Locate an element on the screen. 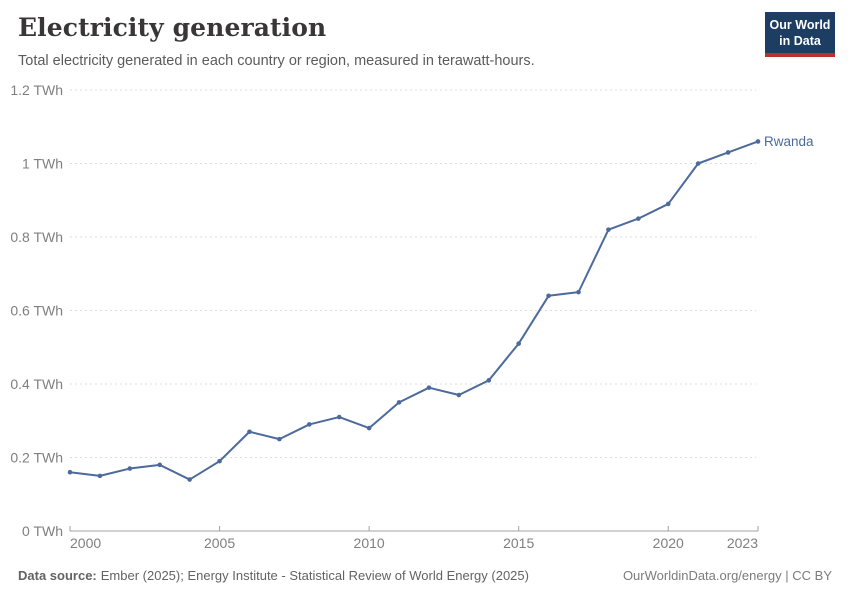 The width and height of the screenshot is (850, 600). y-tick-label: 0.8 TWh is located at coordinates (36, 237).